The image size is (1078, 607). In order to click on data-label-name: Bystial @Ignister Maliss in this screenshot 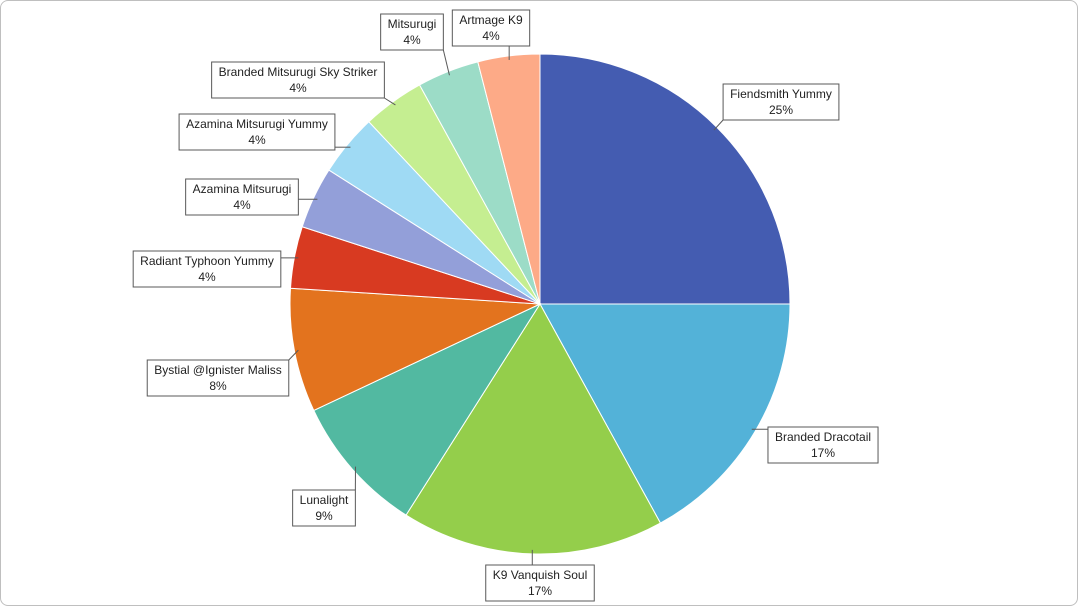, I will do `click(218, 370)`.